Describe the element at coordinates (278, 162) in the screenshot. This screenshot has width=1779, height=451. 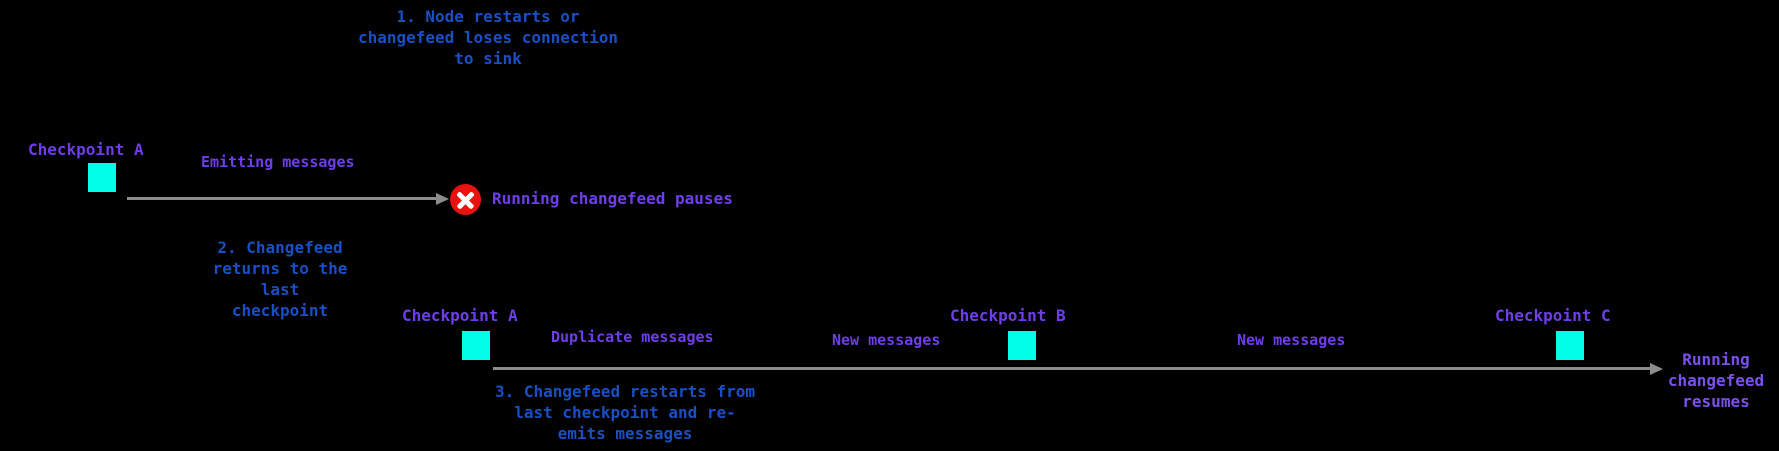
I see `emitting-messages-label: Emitting messages` at that location.